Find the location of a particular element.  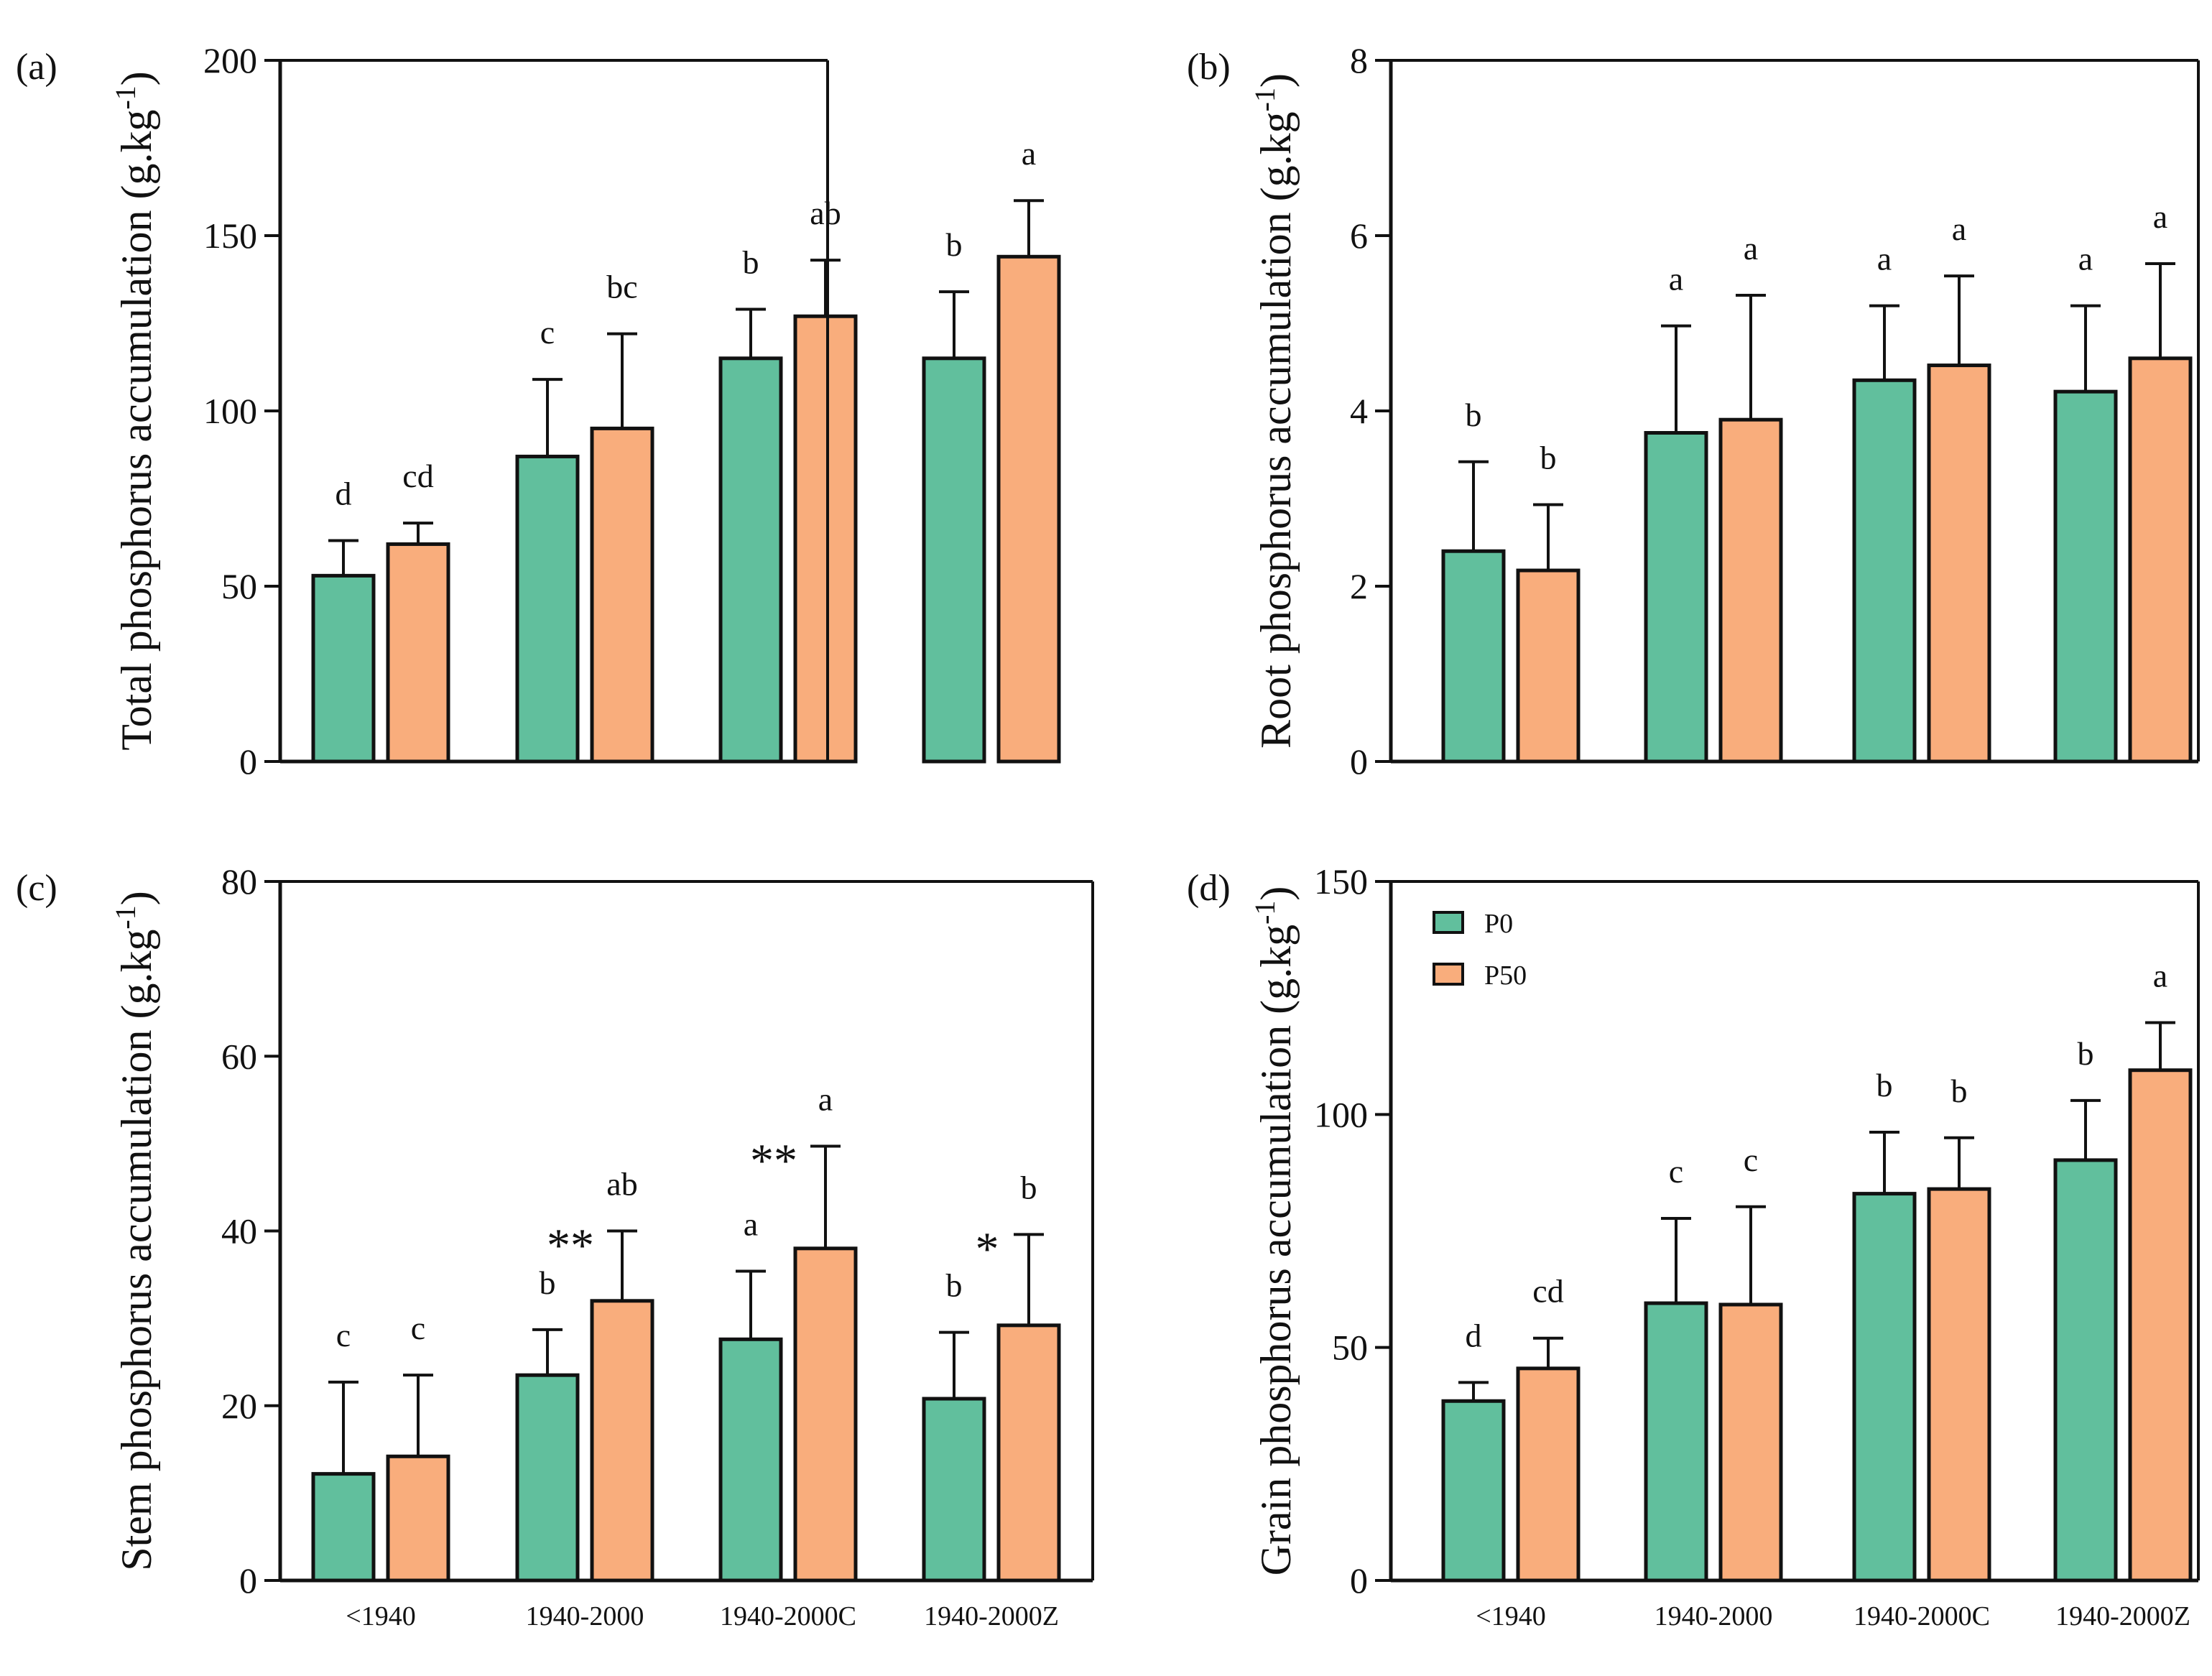

y-tick-label: 60 is located at coordinates (239, 1056).